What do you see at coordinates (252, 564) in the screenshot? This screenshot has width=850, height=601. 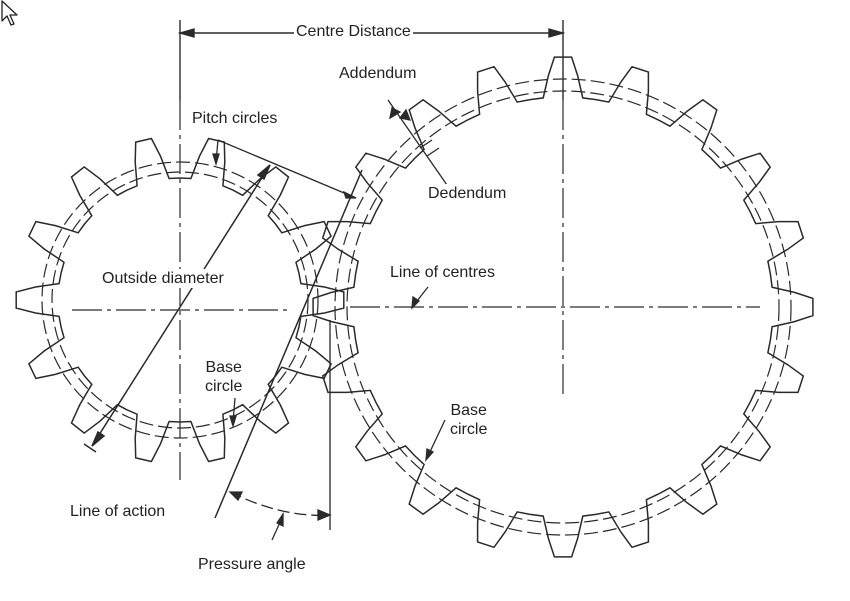 I see `pressure-angle-label: Pressure angle` at bounding box center [252, 564].